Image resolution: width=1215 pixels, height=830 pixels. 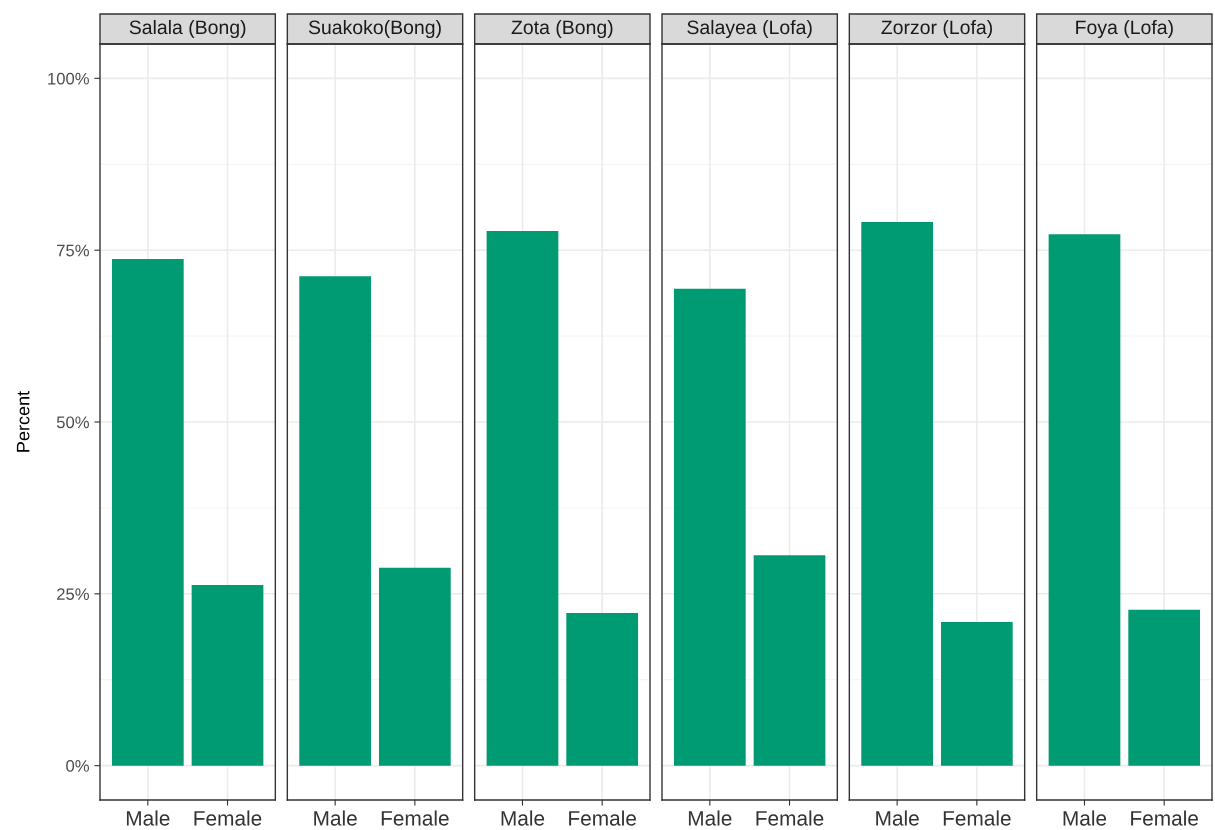 What do you see at coordinates (1124, 29) in the screenshot?
I see `chart-title: Foya (Lofa)` at bounding box center [1124, 29].